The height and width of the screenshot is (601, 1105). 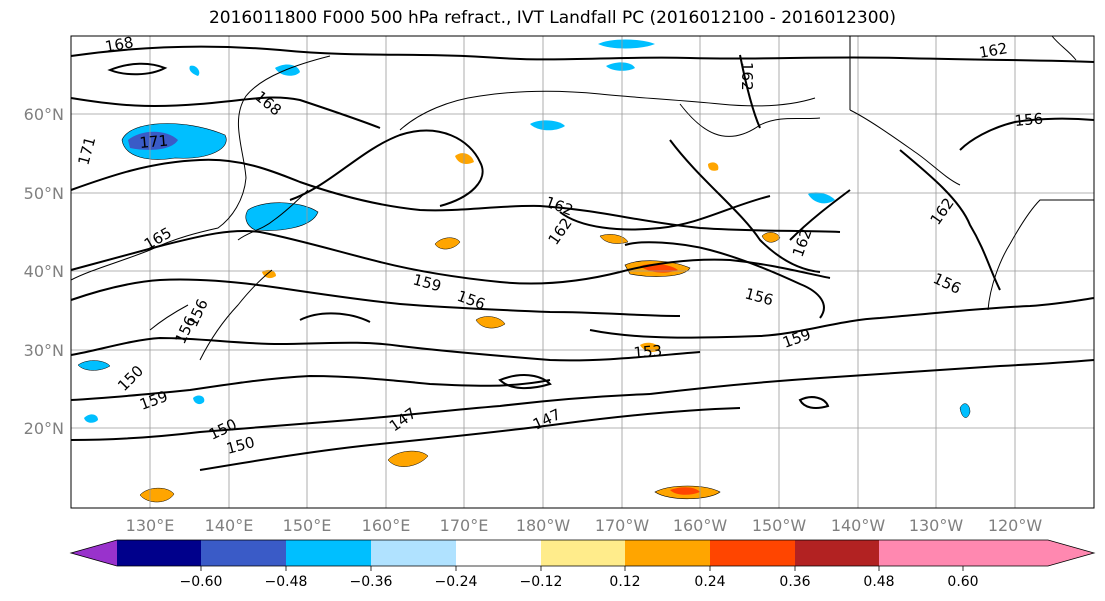 What do you see at coordinates (307, 525) in the screenshot?
I see `lon-label: 150°E` at bounding box center [307, 525].